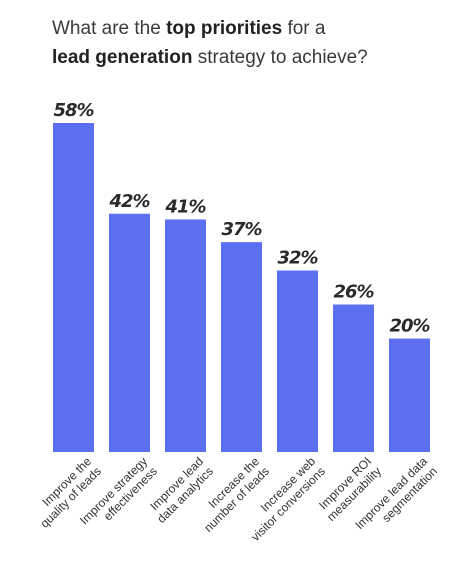 The width and height of the screenshot is (449, 572). What do you see at coordinates (129, 201) in the screenshot?
I see `value-label-1: 42%` at bounding box center [129, 201].